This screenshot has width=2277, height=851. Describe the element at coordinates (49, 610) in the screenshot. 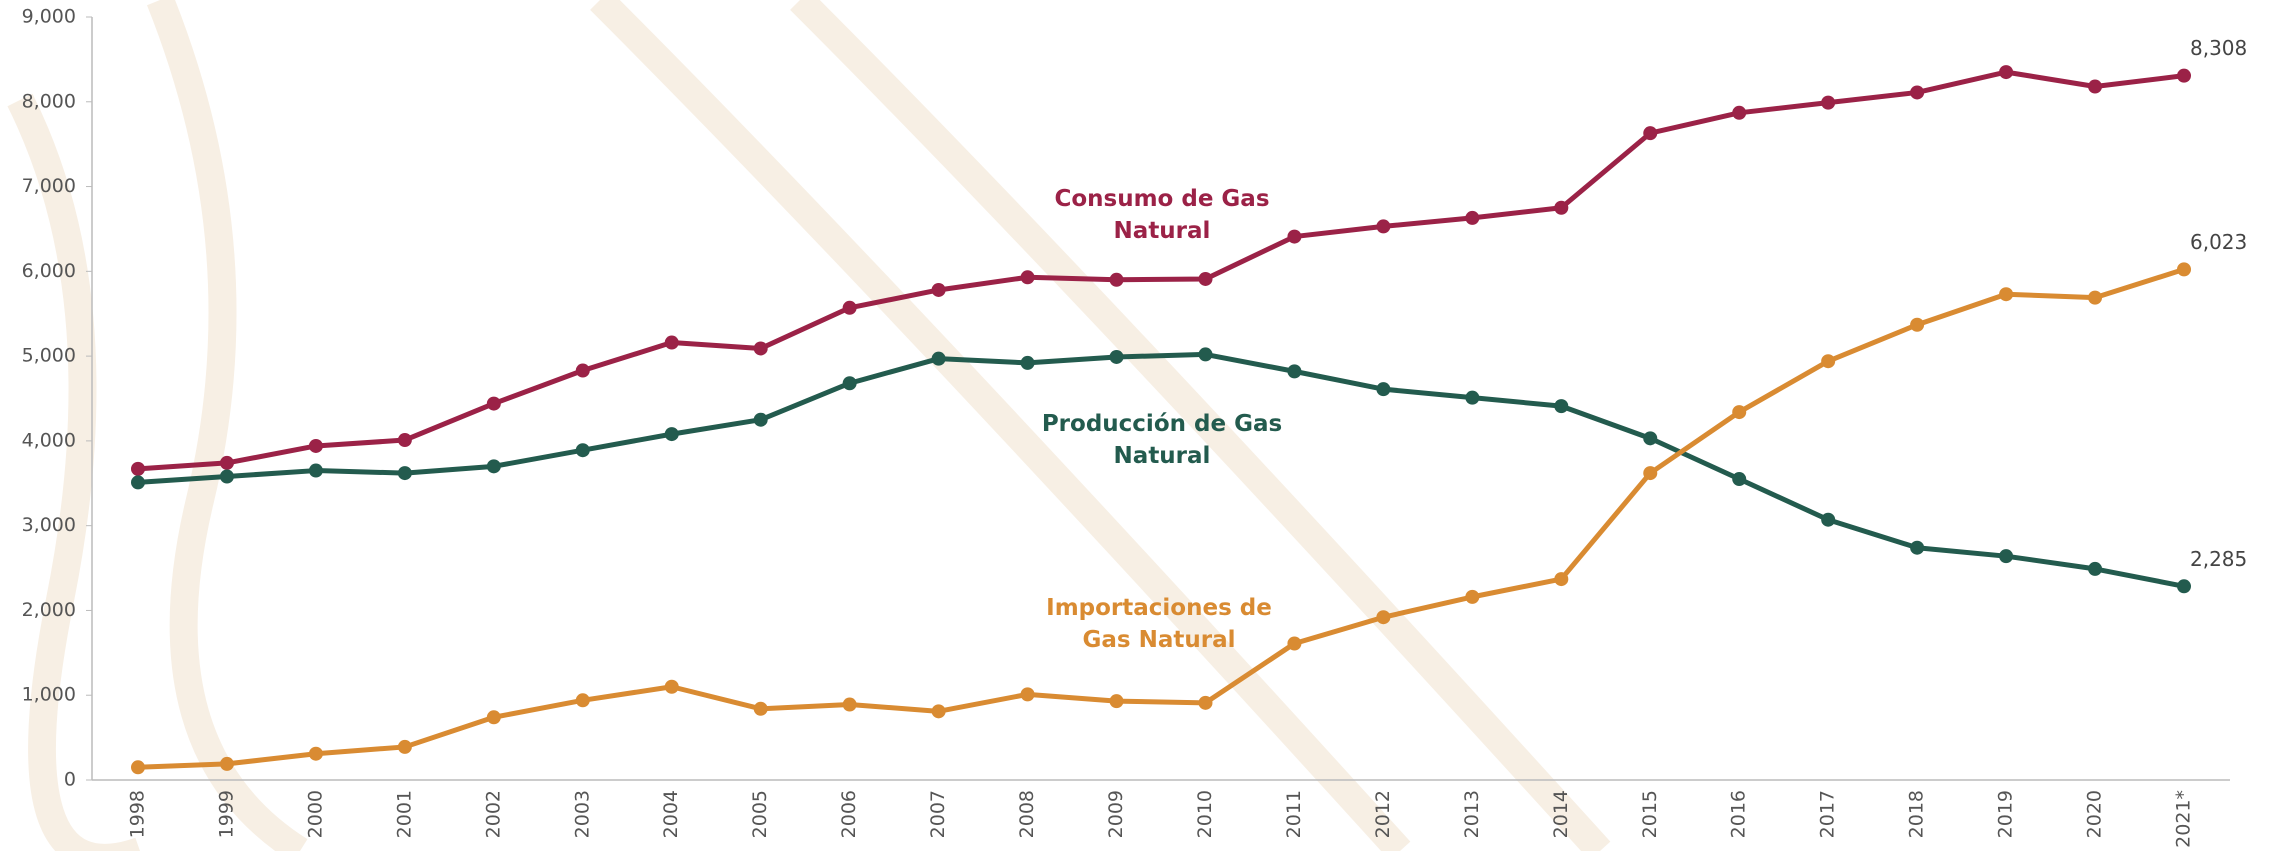

I see `y-tick-label: 2,000` at that location.